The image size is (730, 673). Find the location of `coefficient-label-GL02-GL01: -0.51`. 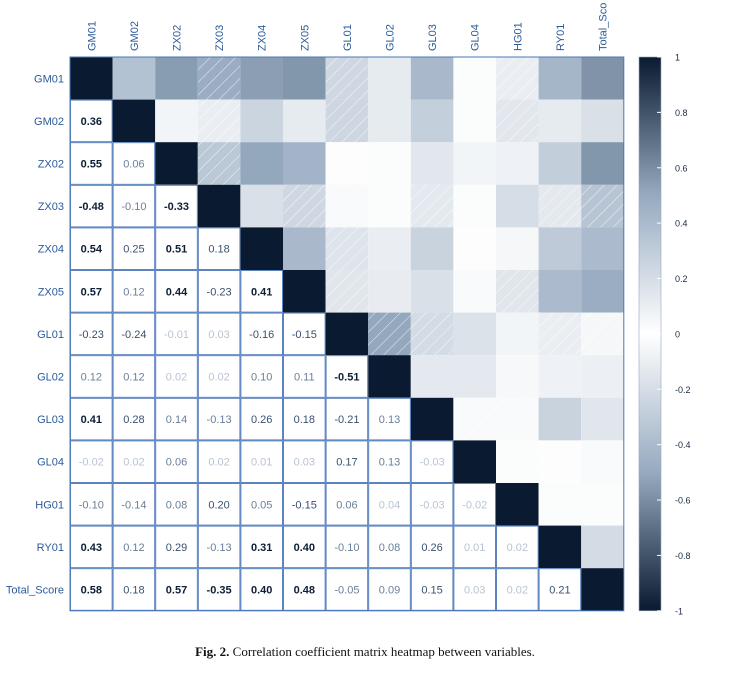

coefficient-label-GL02-GL01: -0.51 is located at coordinates (346, 378).